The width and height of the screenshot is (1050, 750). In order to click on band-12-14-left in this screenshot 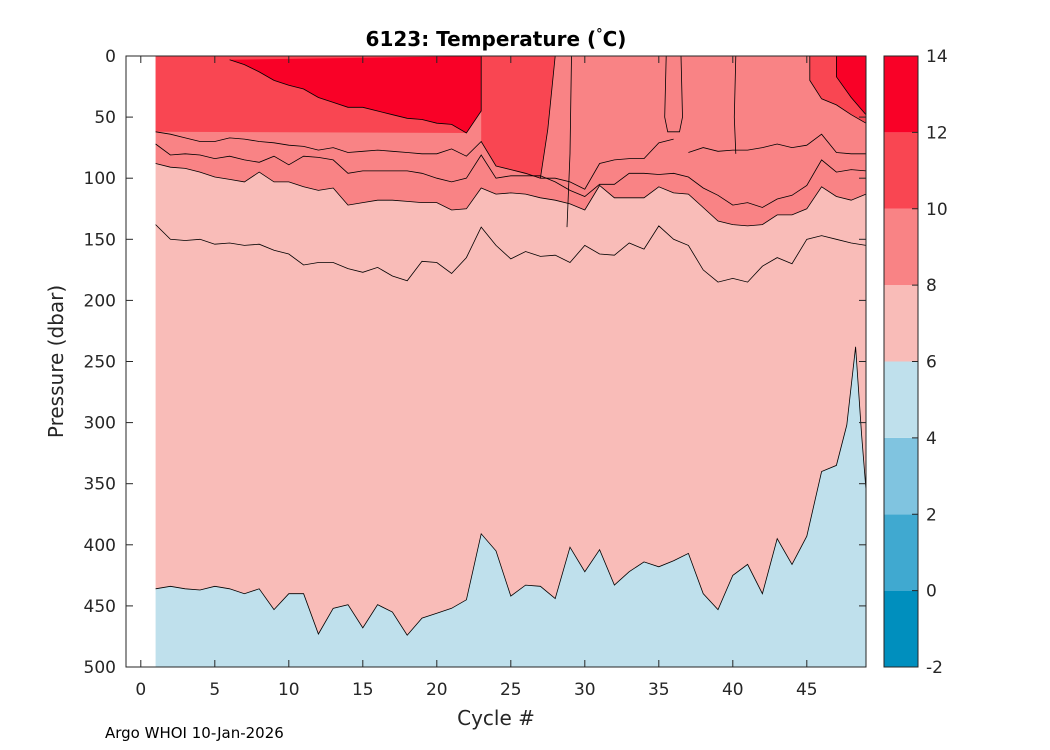, I will do `click(355, 94)`.